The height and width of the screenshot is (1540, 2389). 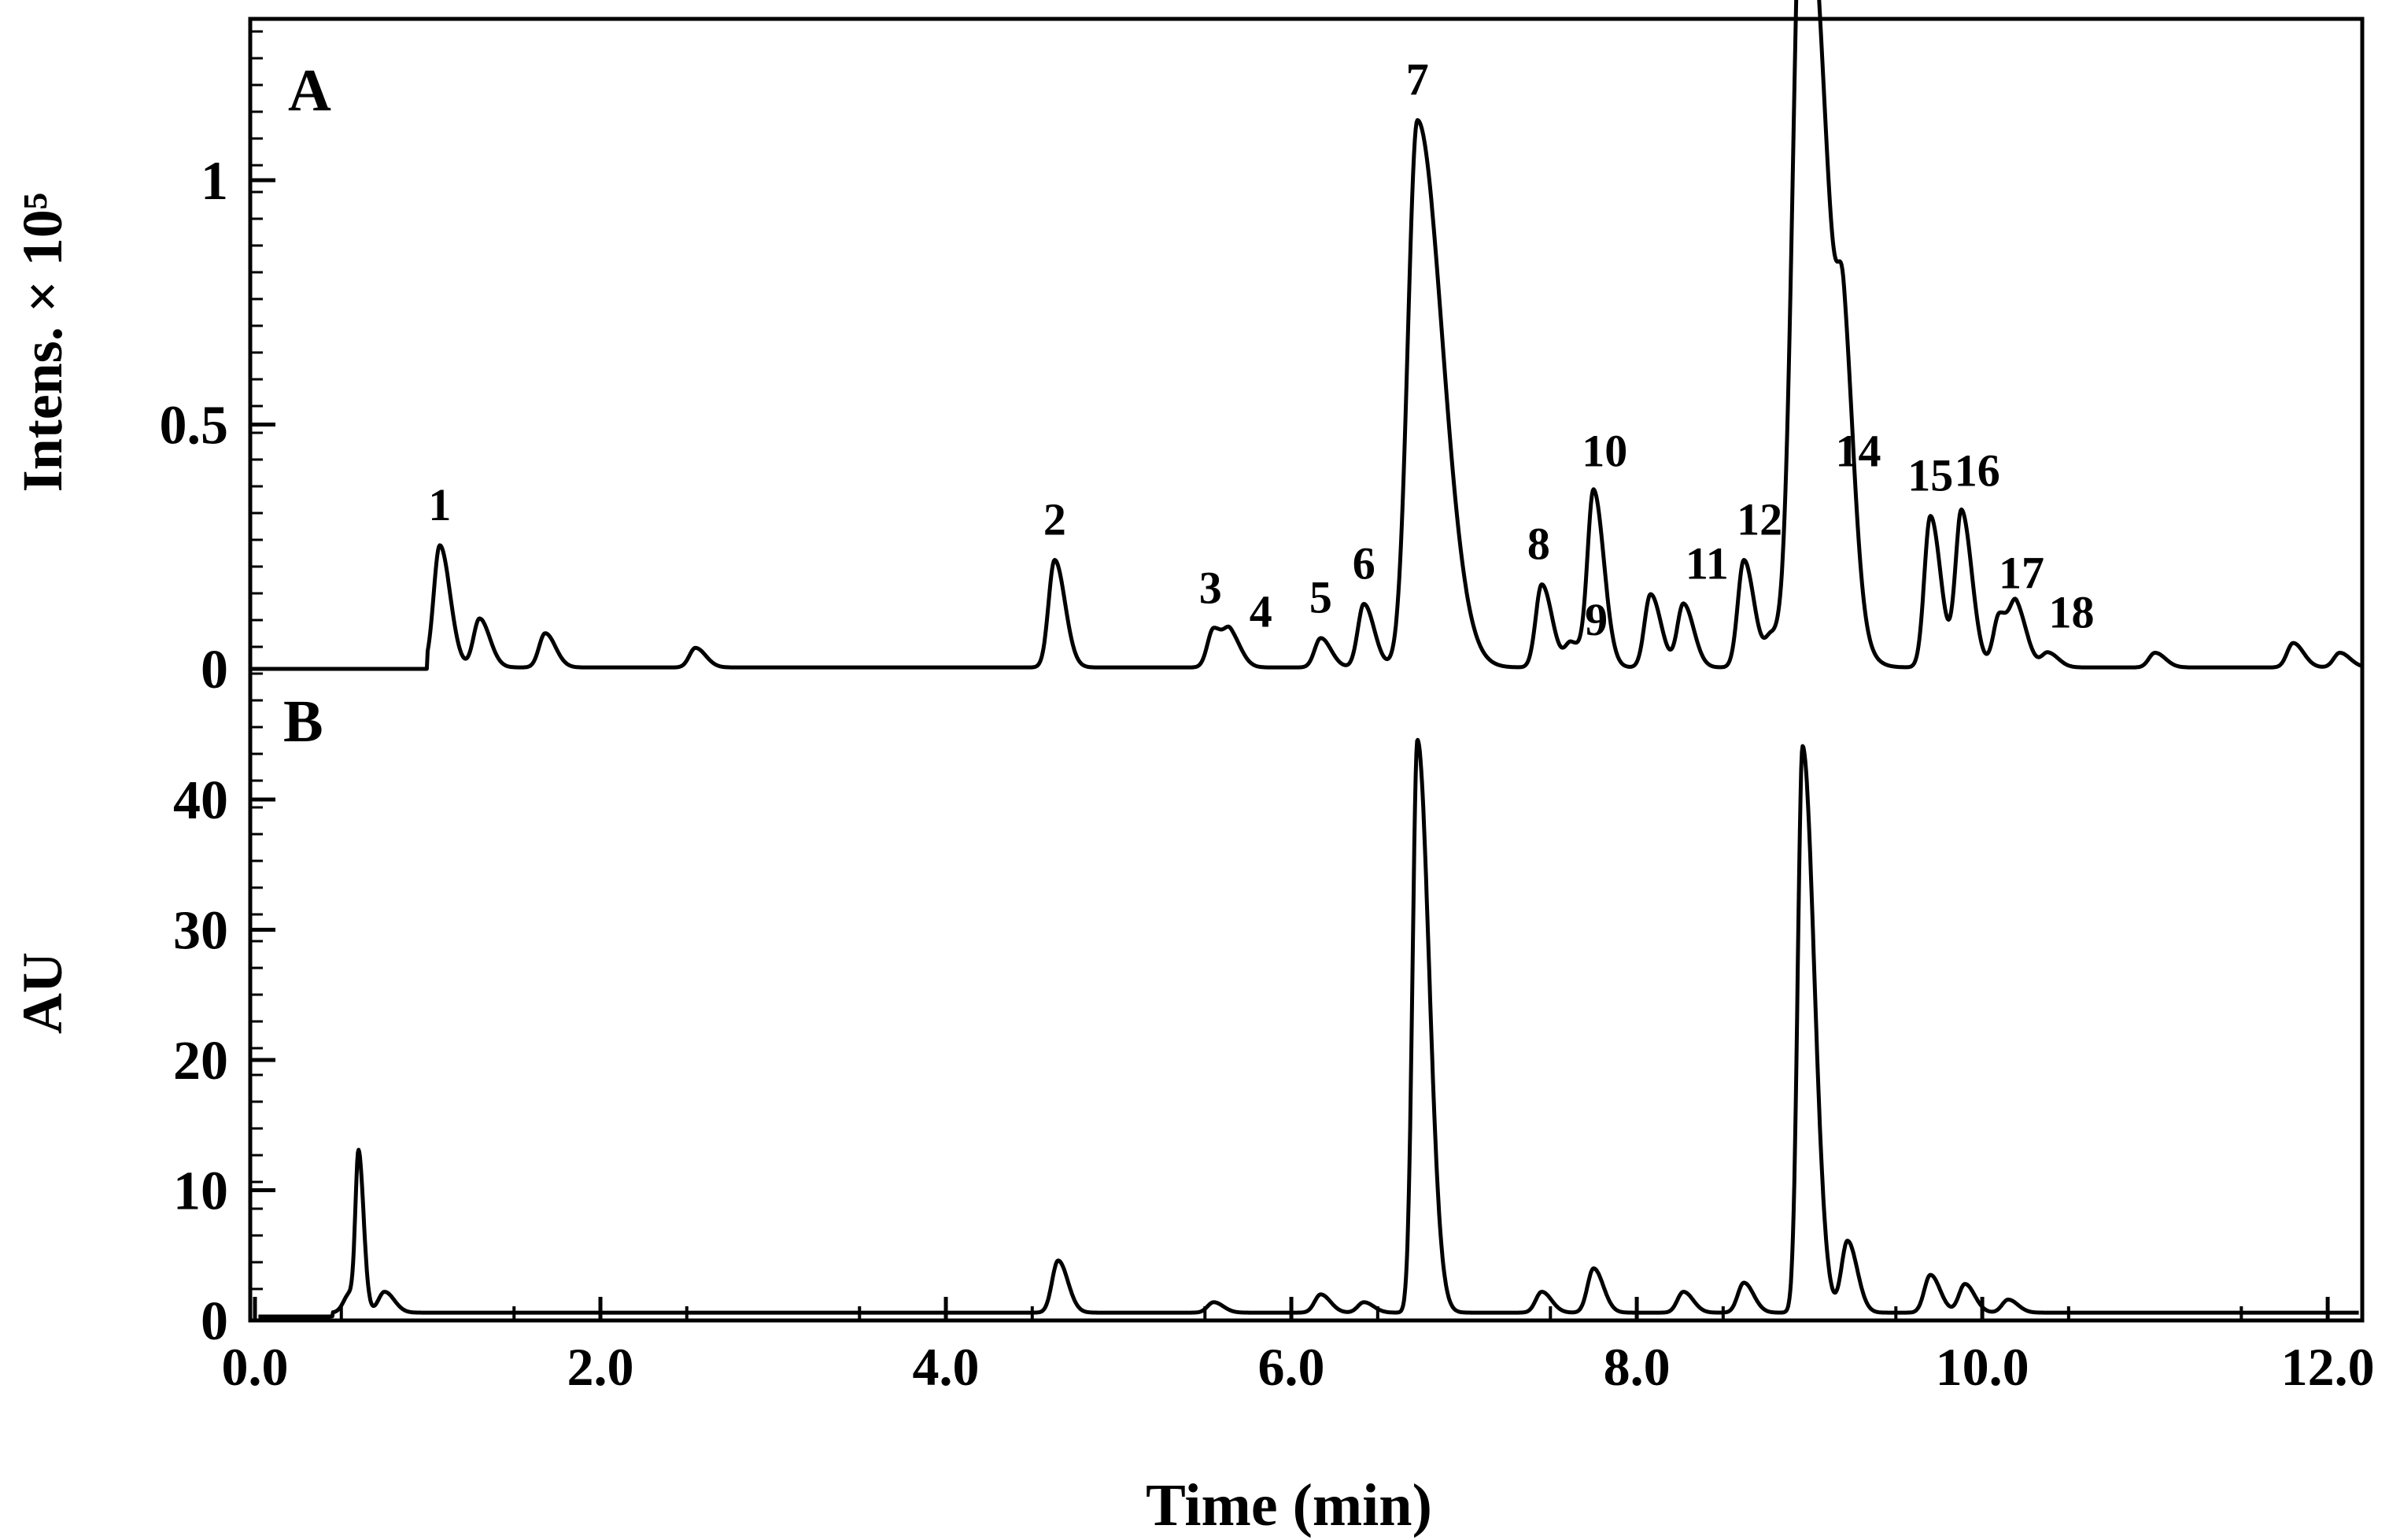 What do you see at coordinates (1707, 563) in the screenshot?
I see `peak-label-11: 11` at bounding box center [1707, 563].